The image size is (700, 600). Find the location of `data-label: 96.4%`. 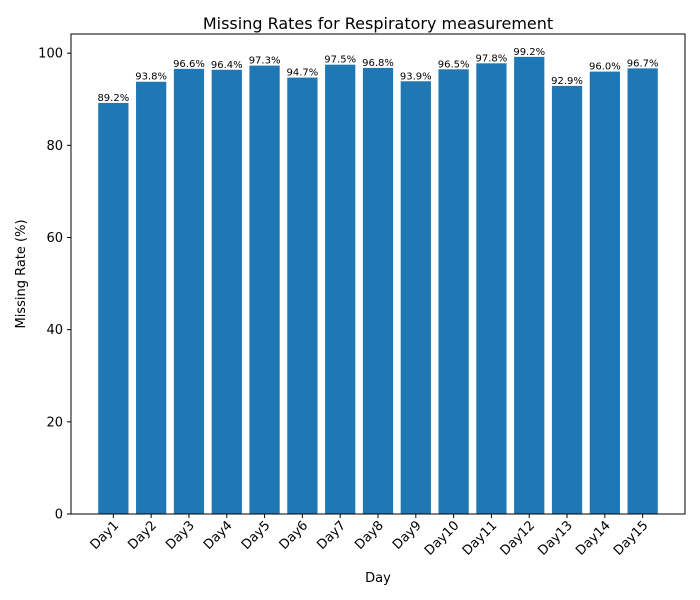

data-label: 96.4% is located at coordinates (227, 65).